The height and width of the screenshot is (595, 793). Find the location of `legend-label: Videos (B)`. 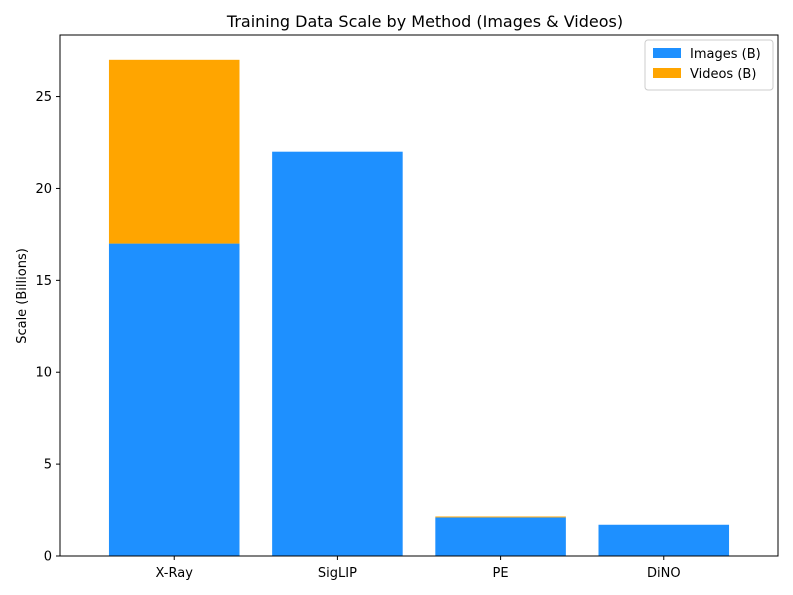

legend-label: Videos (B) is located at coordinates (723, 74).